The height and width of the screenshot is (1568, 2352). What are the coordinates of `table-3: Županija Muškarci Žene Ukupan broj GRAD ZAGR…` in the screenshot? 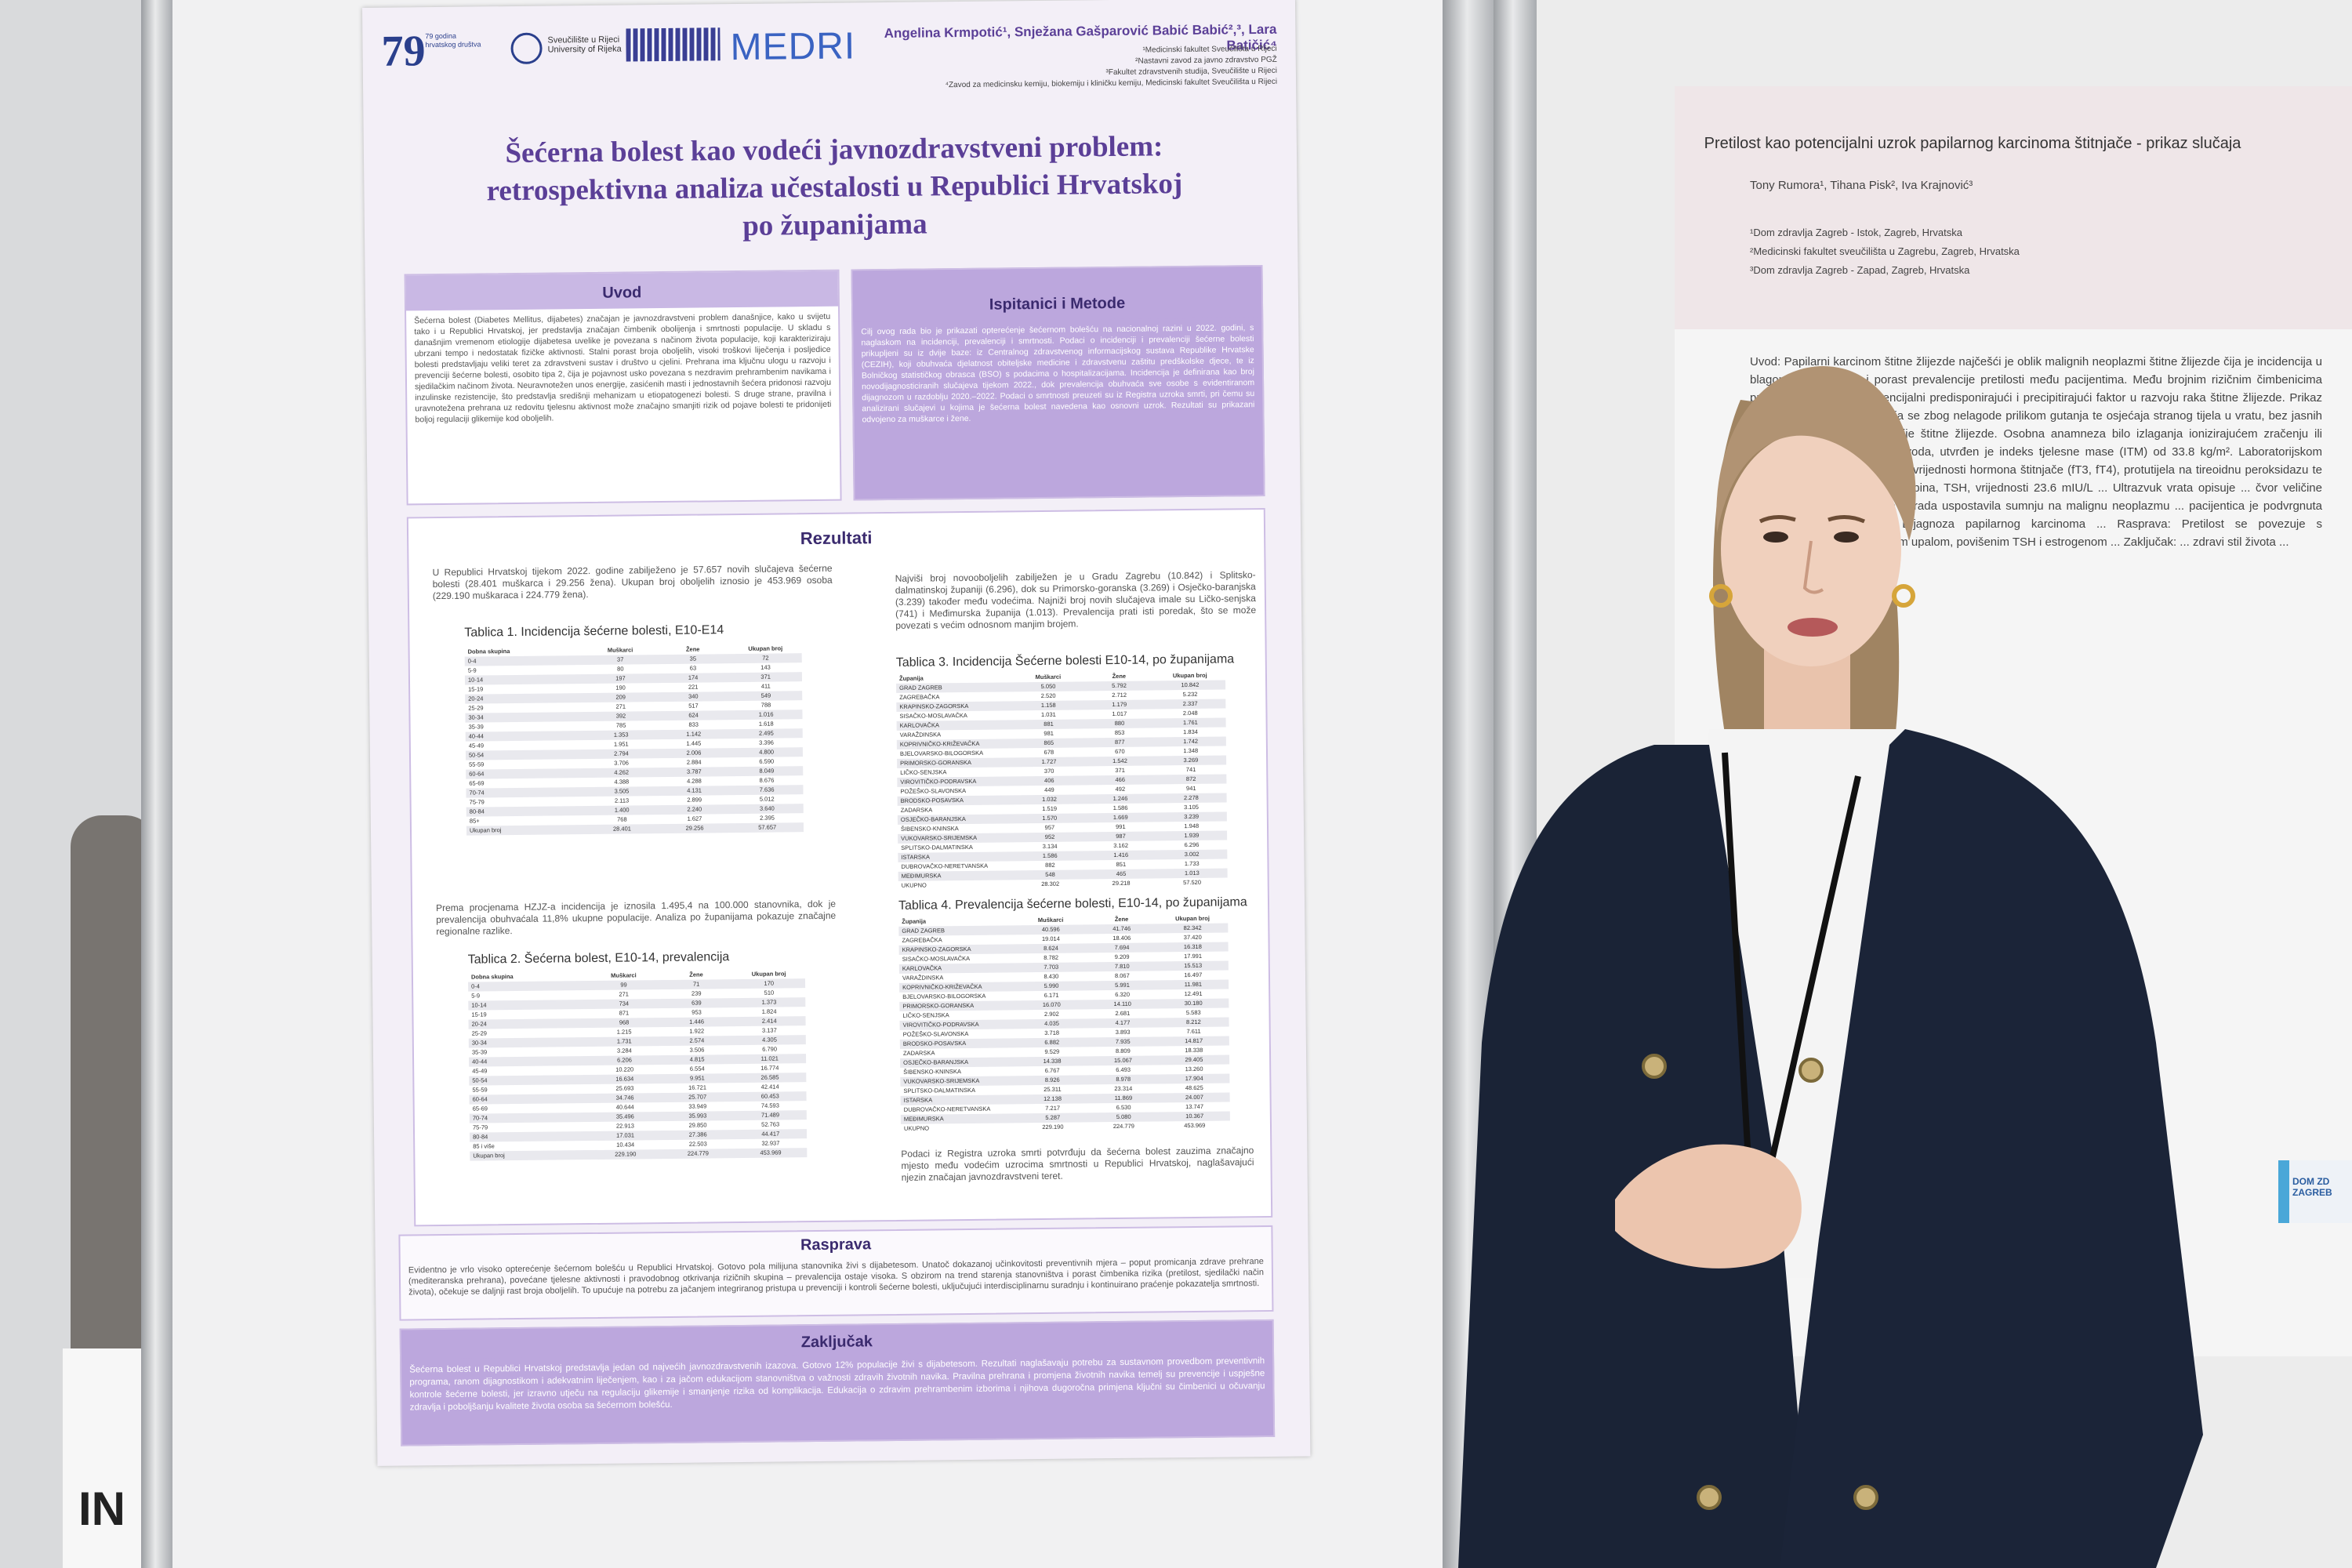 It's located at (1061, 780).